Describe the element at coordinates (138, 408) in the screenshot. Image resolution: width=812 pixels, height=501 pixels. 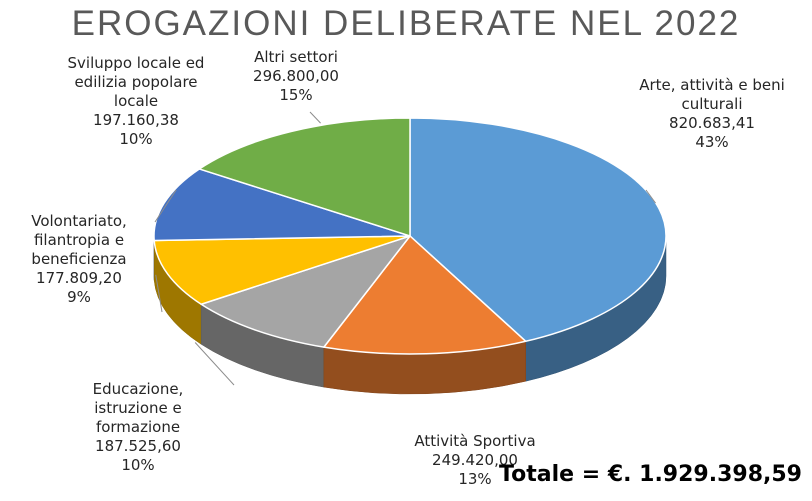
I see `slice-label-name: Educazione, istruzione e formazione` at that location.